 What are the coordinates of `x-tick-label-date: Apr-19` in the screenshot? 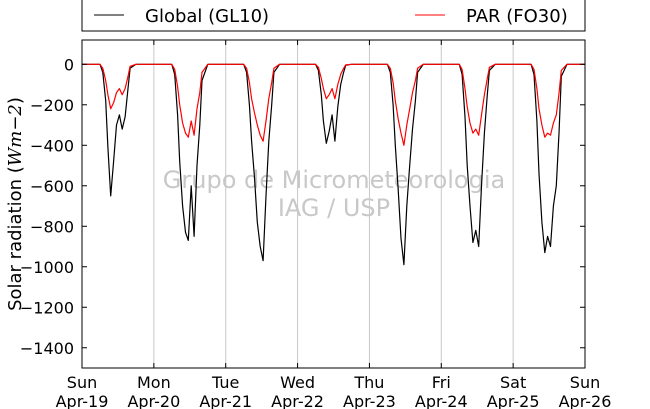 It's located at (82, 400).